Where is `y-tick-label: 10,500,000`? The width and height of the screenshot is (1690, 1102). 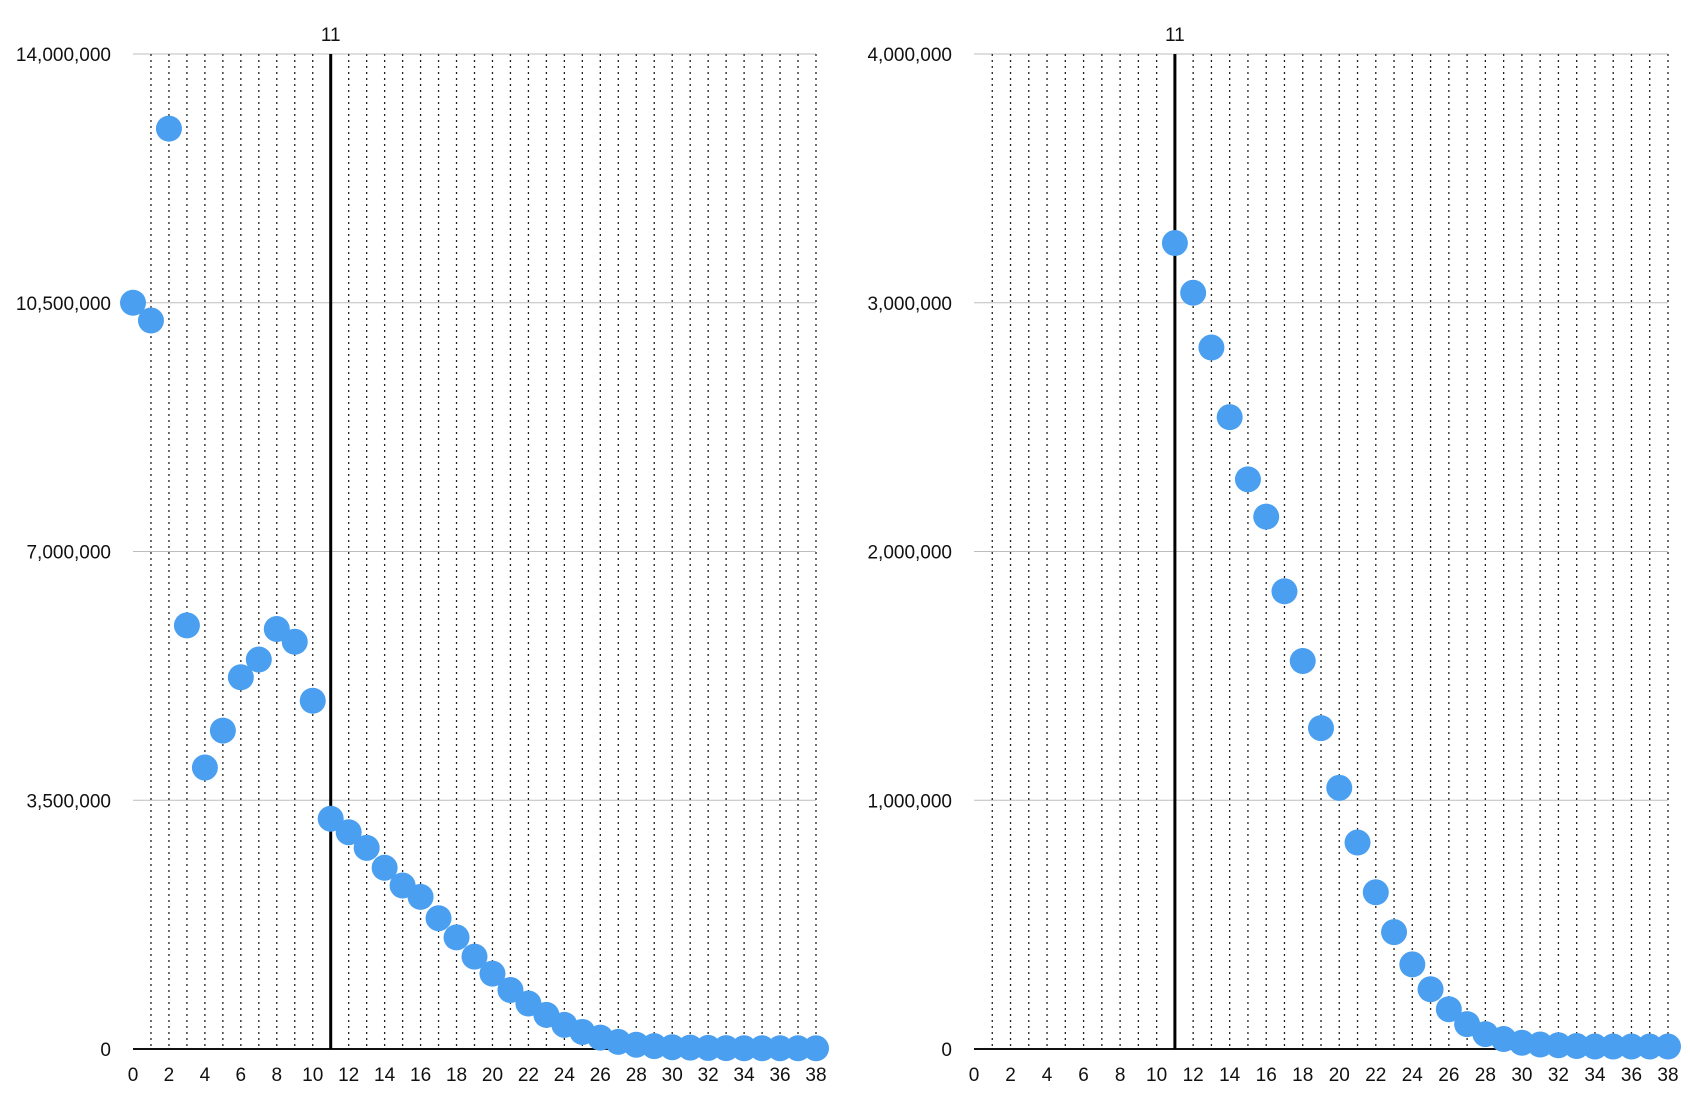
y-tick-label: 10,500,000 is located at coordinates (63, 304).